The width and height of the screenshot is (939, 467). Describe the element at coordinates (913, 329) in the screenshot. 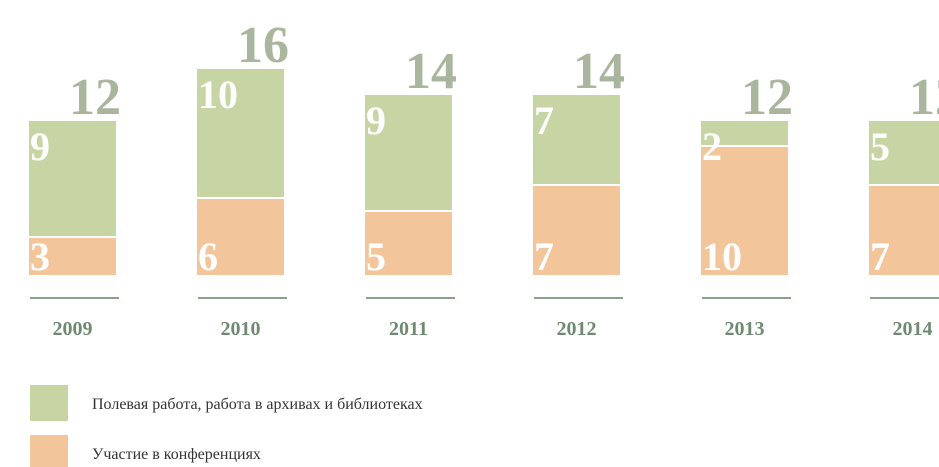

I see `x-tick-label: 2014` at that location.